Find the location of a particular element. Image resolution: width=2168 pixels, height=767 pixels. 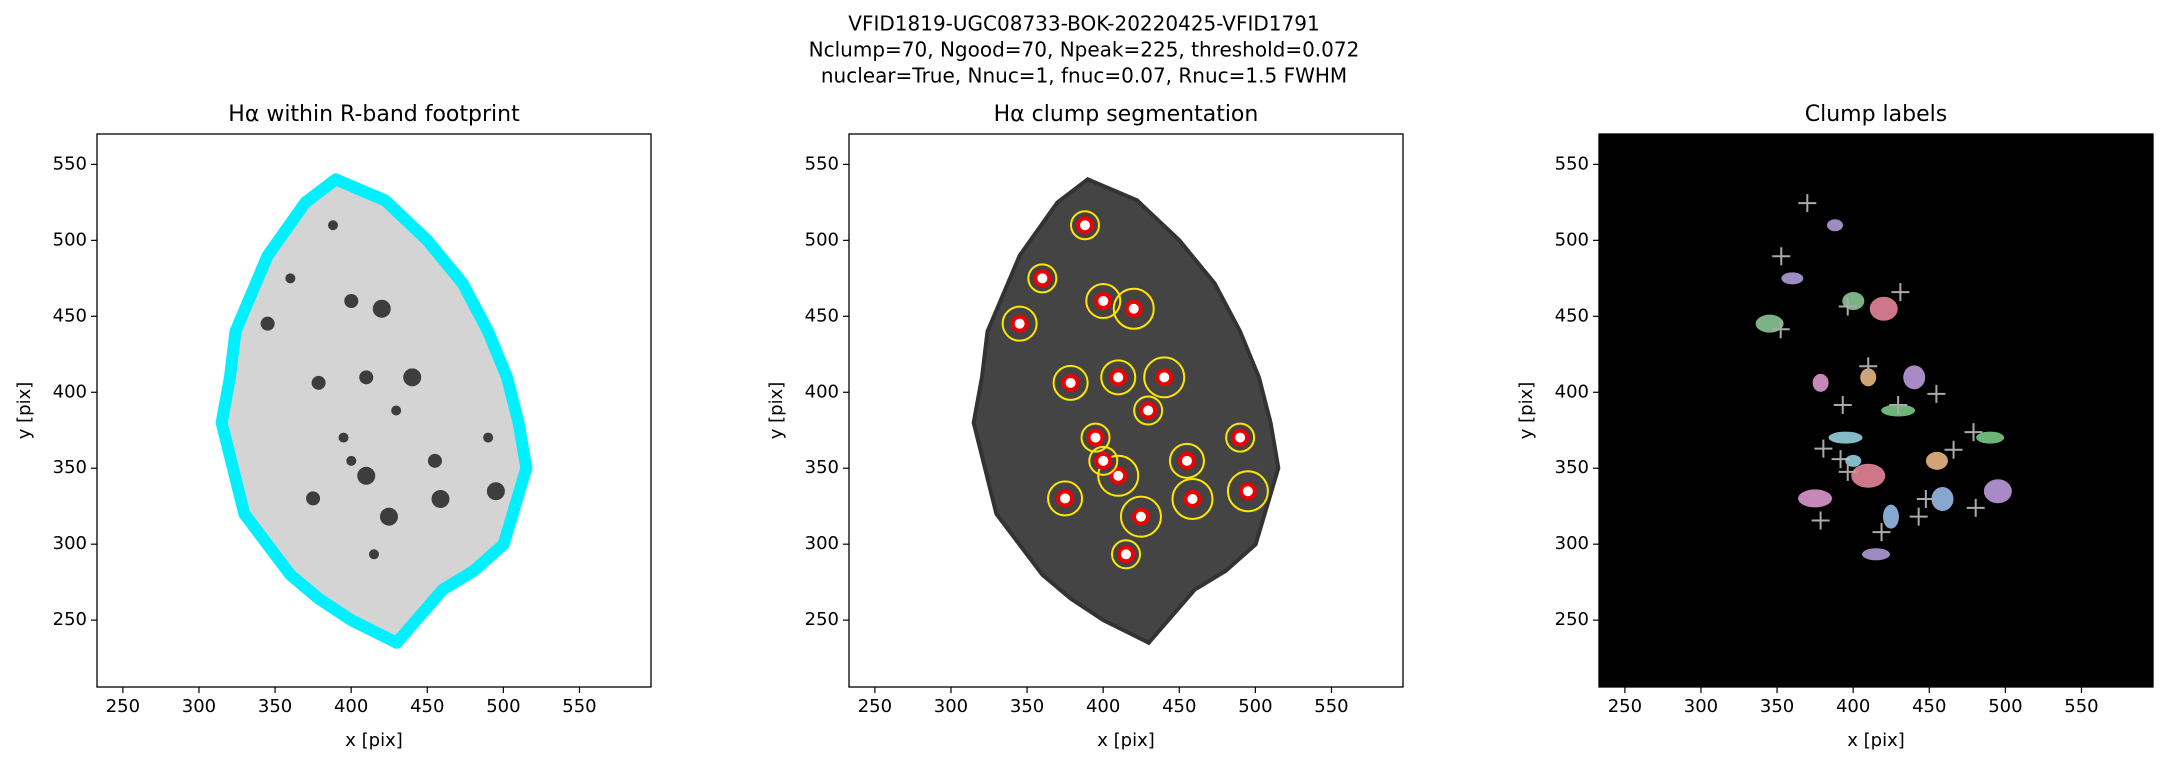

panel-title: Hα within R-band footprint is located at coordinates (374, 114).